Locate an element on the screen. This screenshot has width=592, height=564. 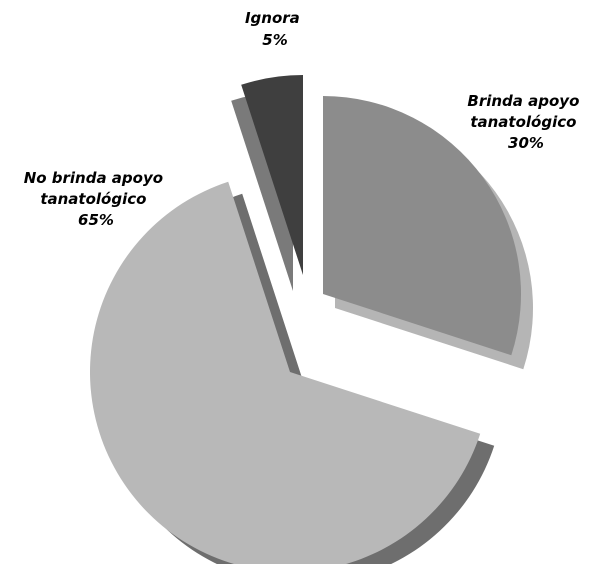
slice-value-no-brinda: 65% is located at coordinates (96, 220).